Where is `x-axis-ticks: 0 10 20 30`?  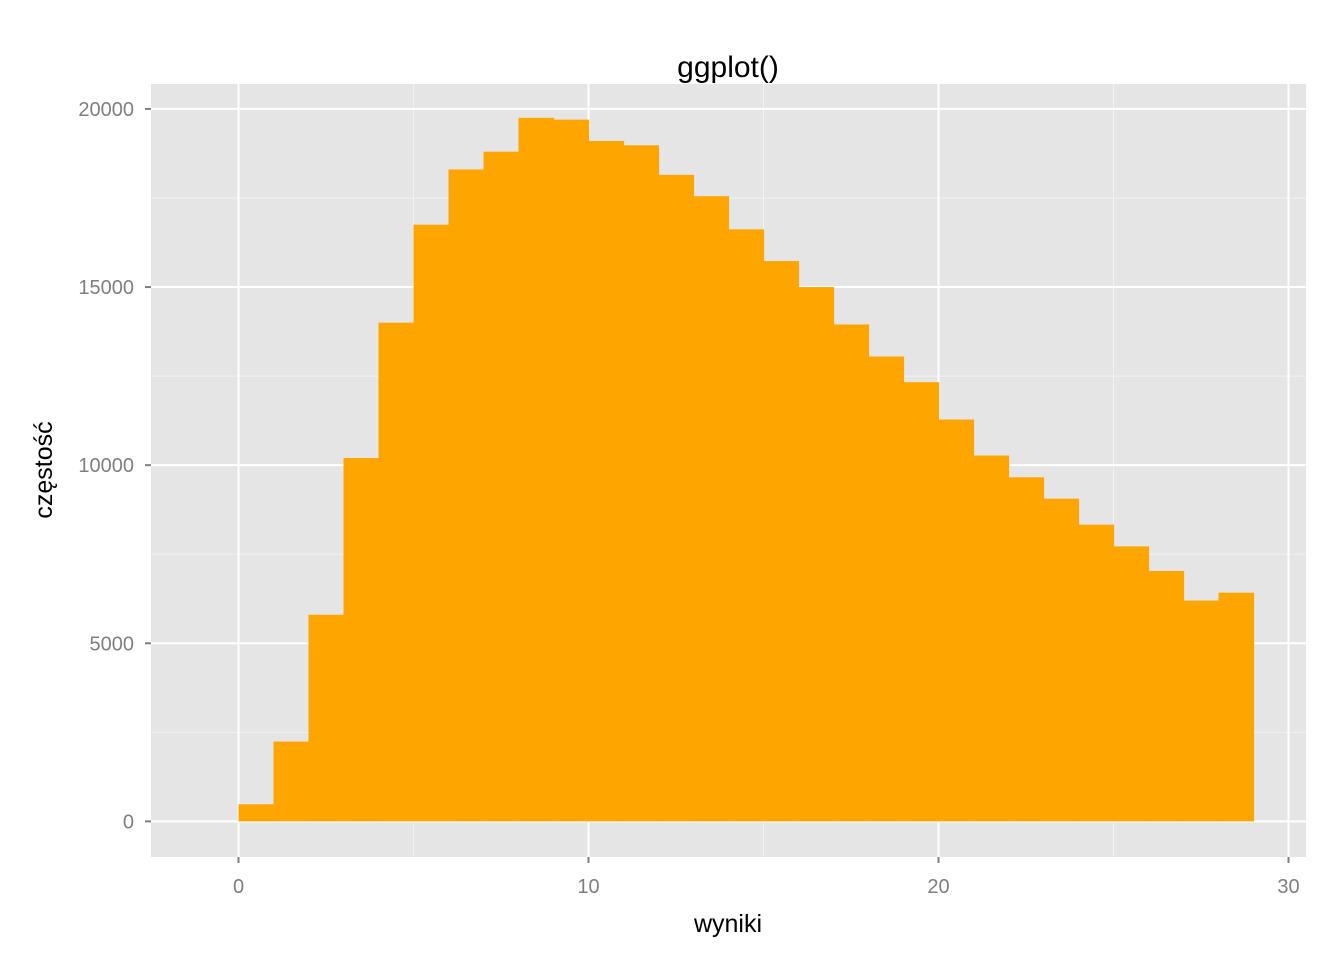
x-axis-ticks: 0 10 20 30 is located at coordinates (766, 877).